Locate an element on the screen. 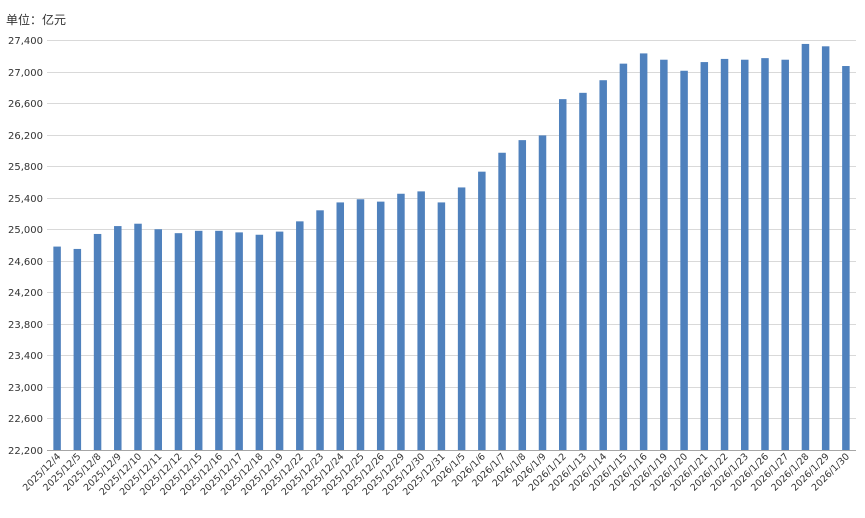  unit-label: 单位：亿元 is located at coordinates (36, 20).